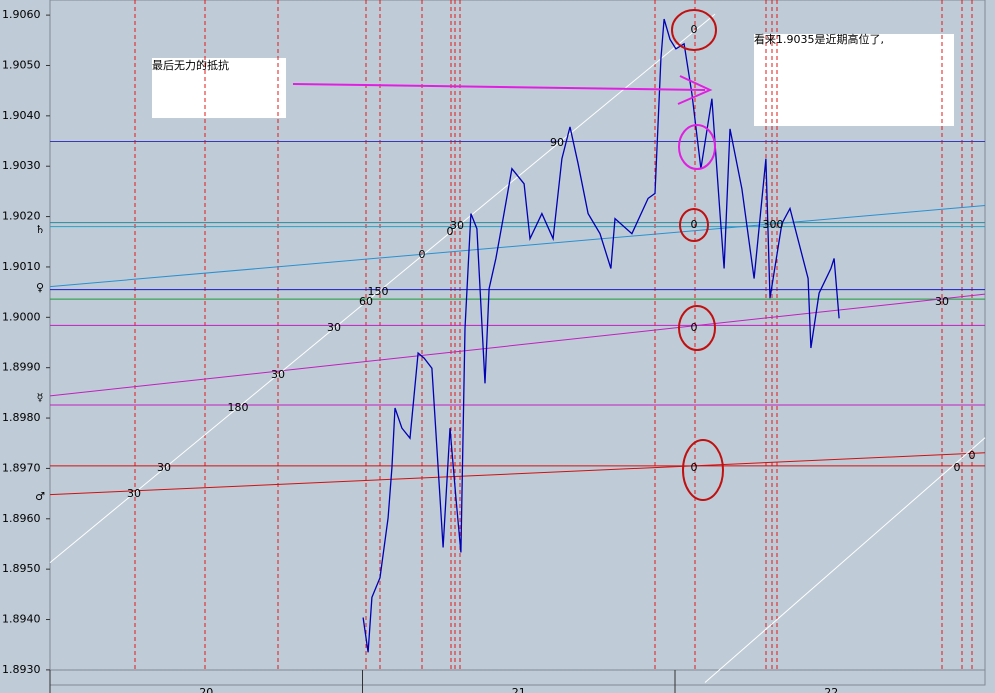 The height and width of the screenshot is (693, 995). I want to click on x-tick-label: 20, so click(206, 689).